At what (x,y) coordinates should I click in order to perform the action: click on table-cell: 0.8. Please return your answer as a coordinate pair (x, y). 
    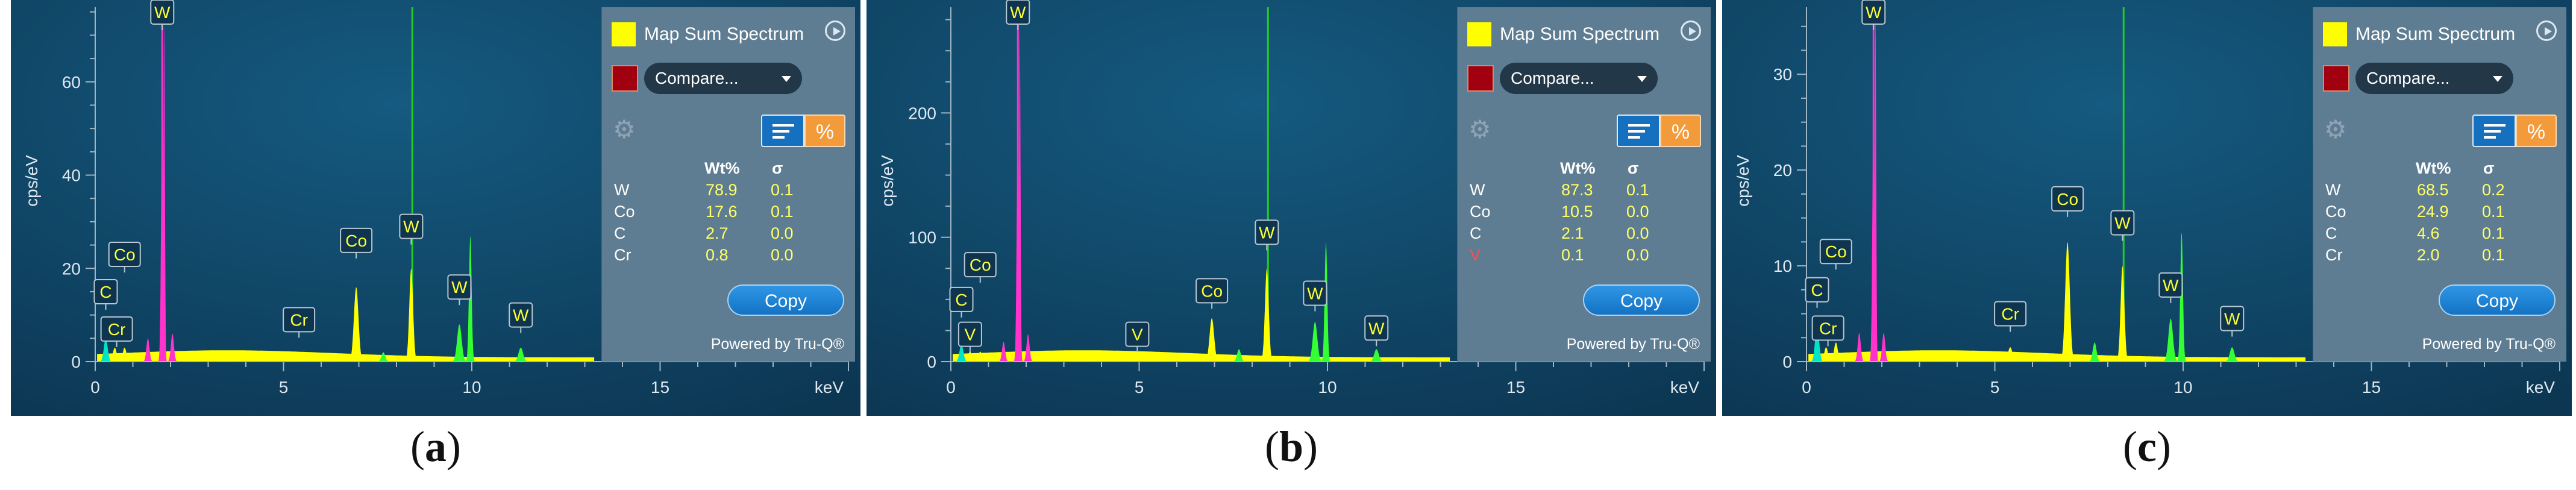
    Looking at the image, I should click on (717, 255).